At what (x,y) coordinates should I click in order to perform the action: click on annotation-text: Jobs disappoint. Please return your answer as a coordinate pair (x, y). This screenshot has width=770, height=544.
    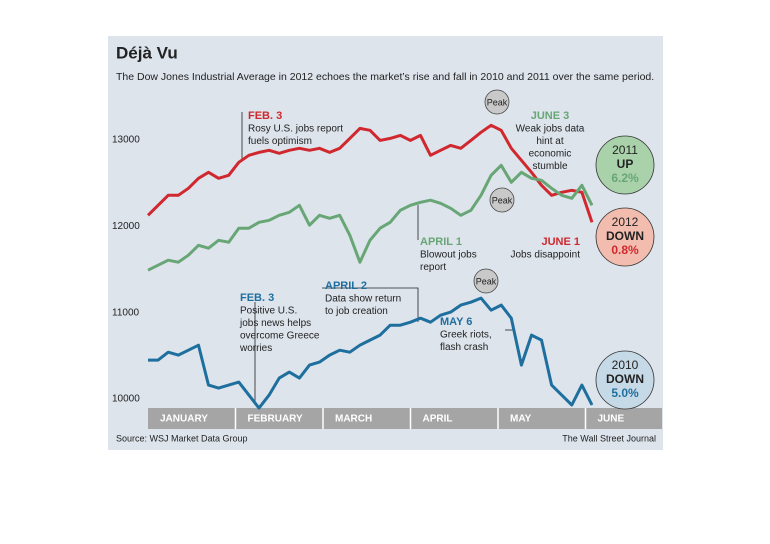
    Looking at the image, I should click on (546, 255).